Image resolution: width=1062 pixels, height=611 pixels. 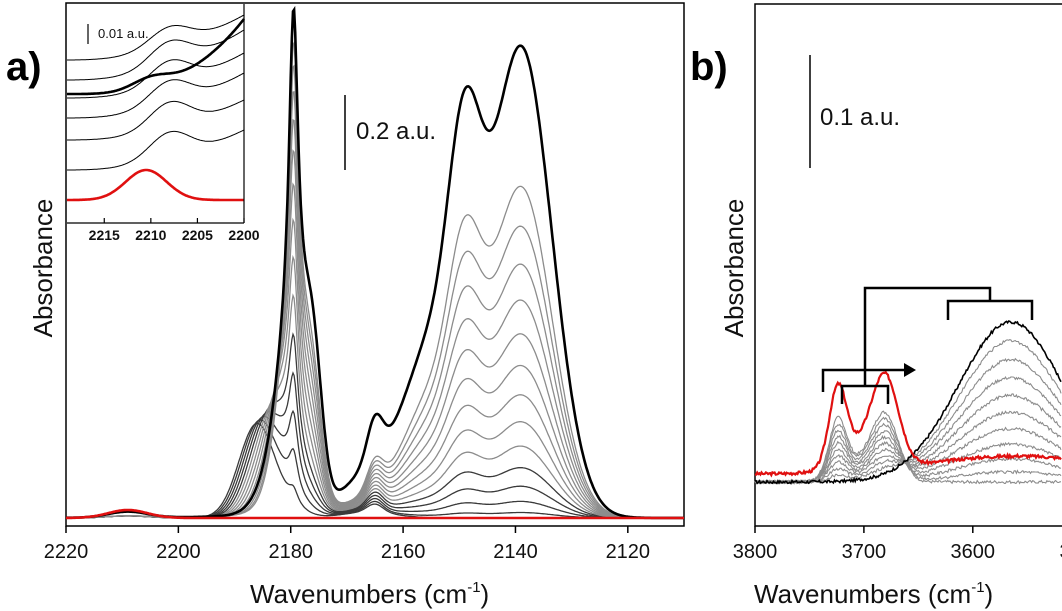 I want to click on panel-b-x-tick-label: 3600, so click(x=973, y=552).